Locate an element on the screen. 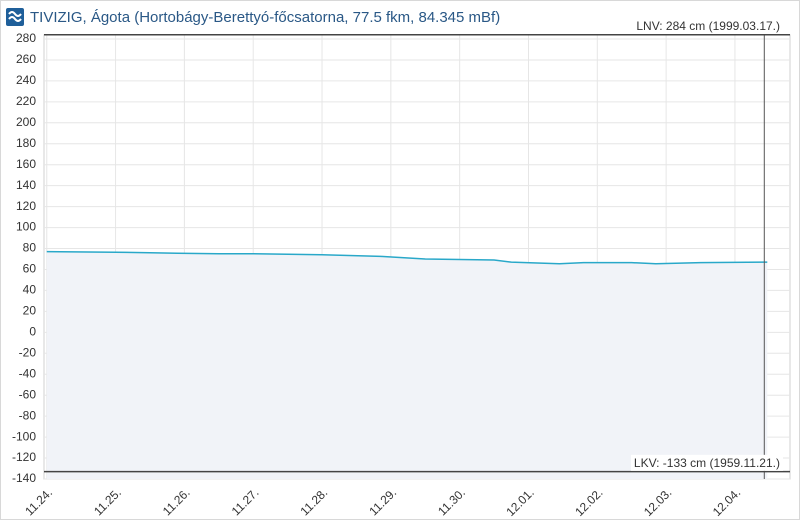 Image resolution: width=800 pixels, height=525 pixels. y-tick-label: -100 is located at coordinates (24, 436).